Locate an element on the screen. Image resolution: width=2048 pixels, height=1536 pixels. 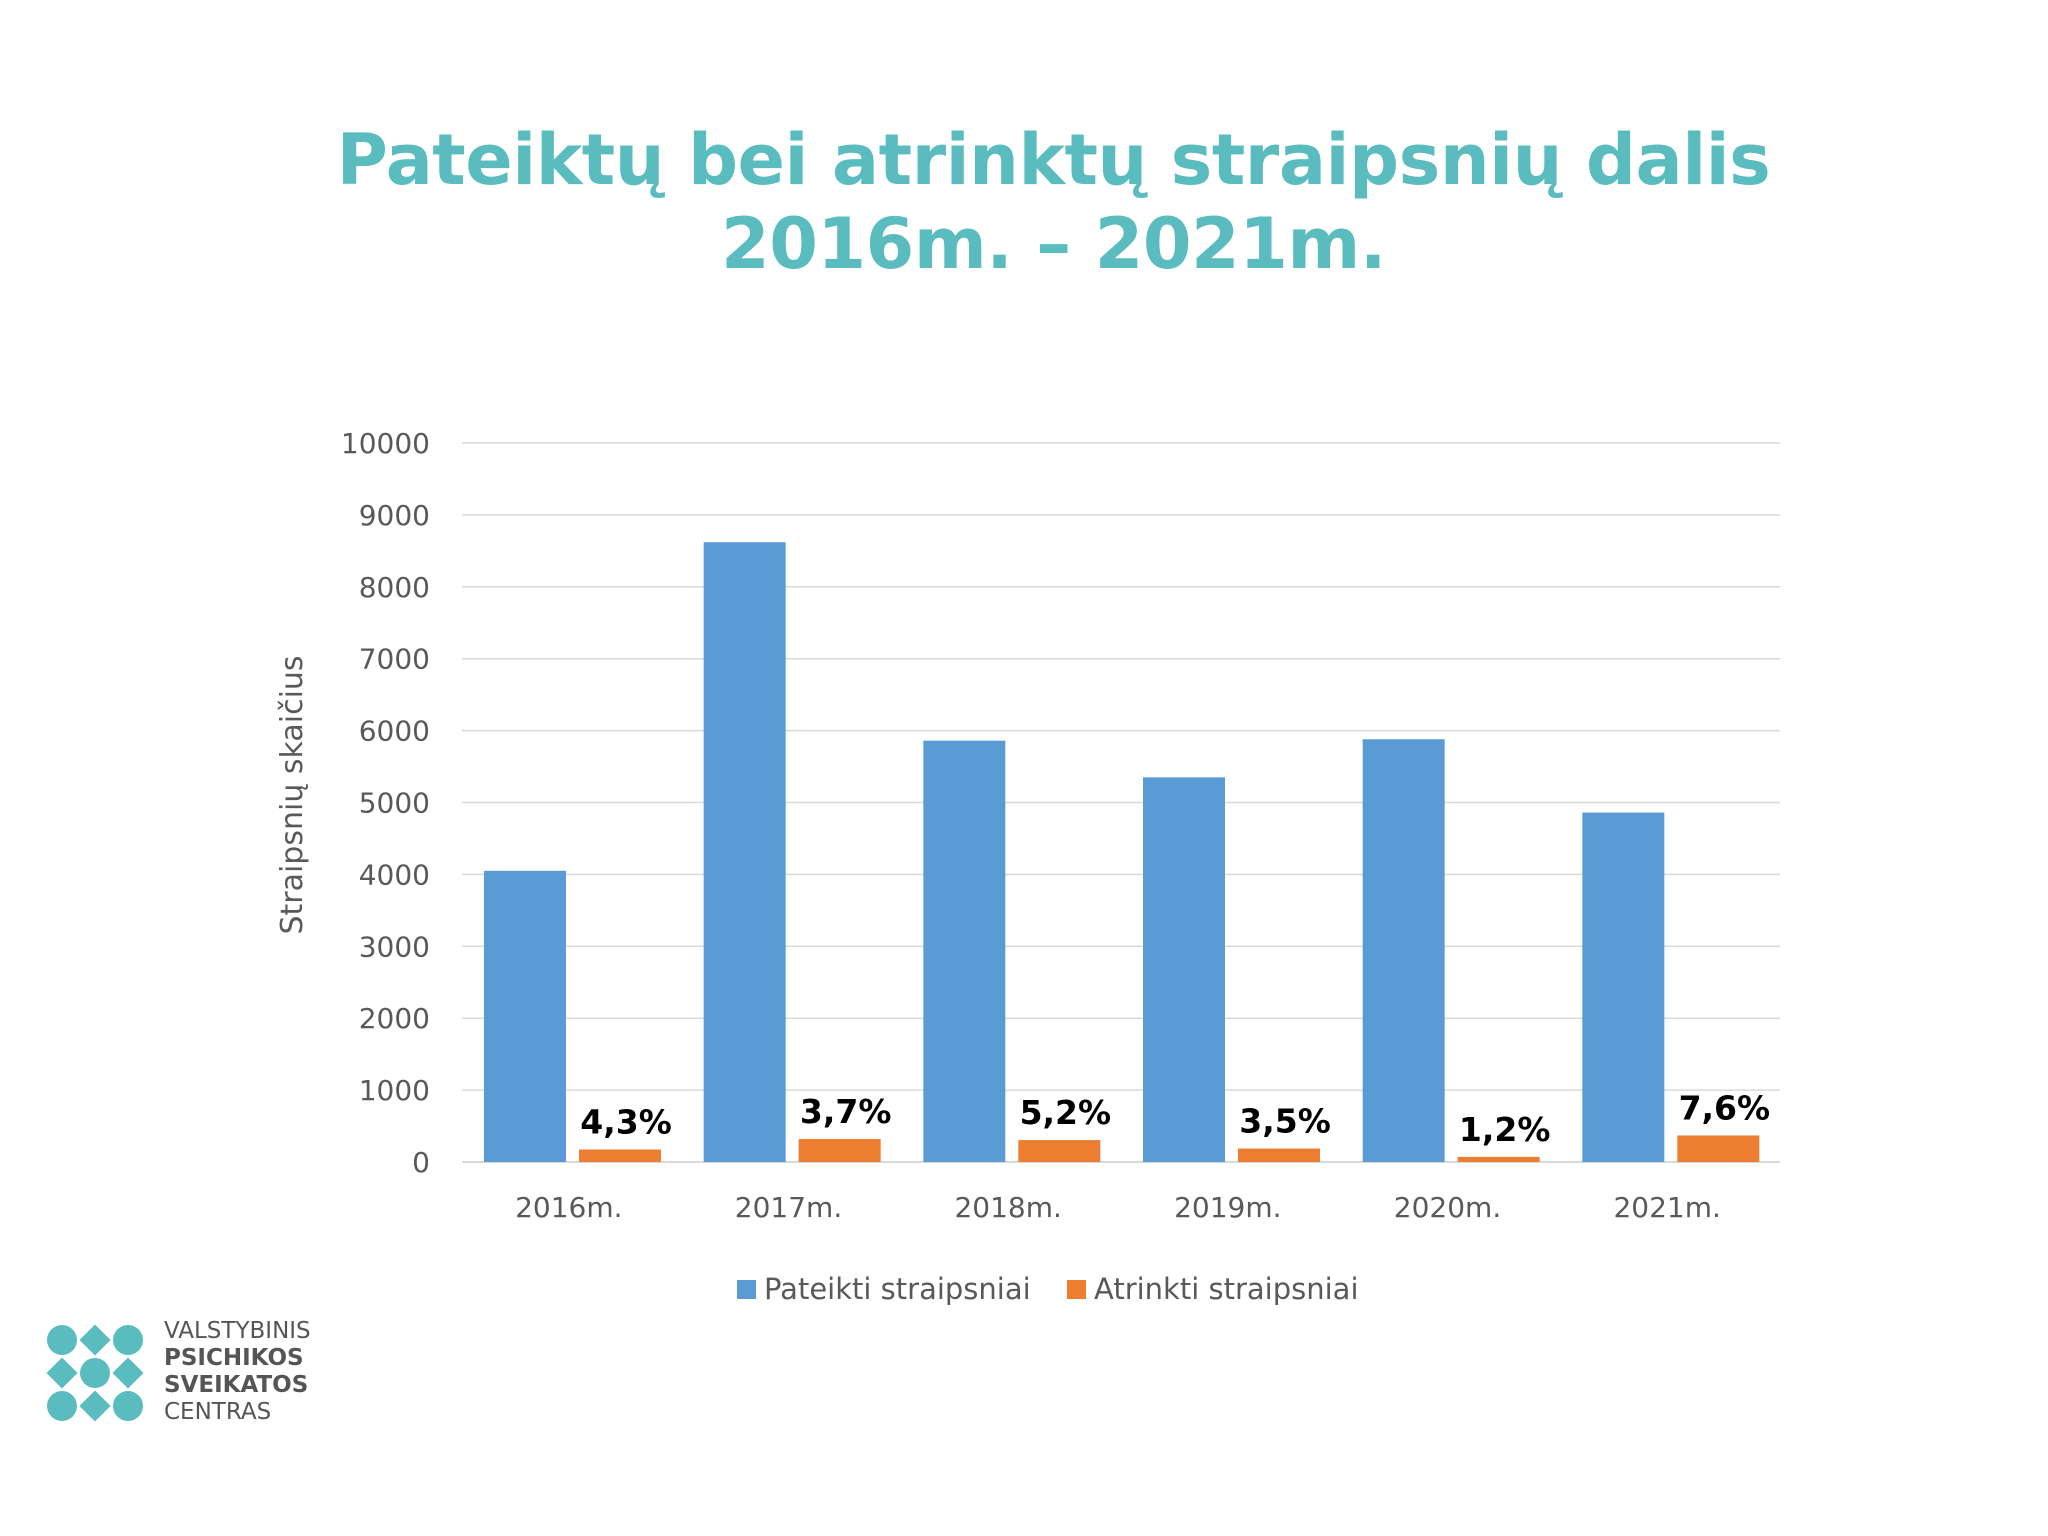
legend-label-atrinkti: Atrinkti straipsniai is located at coordinates (1226, 1289).